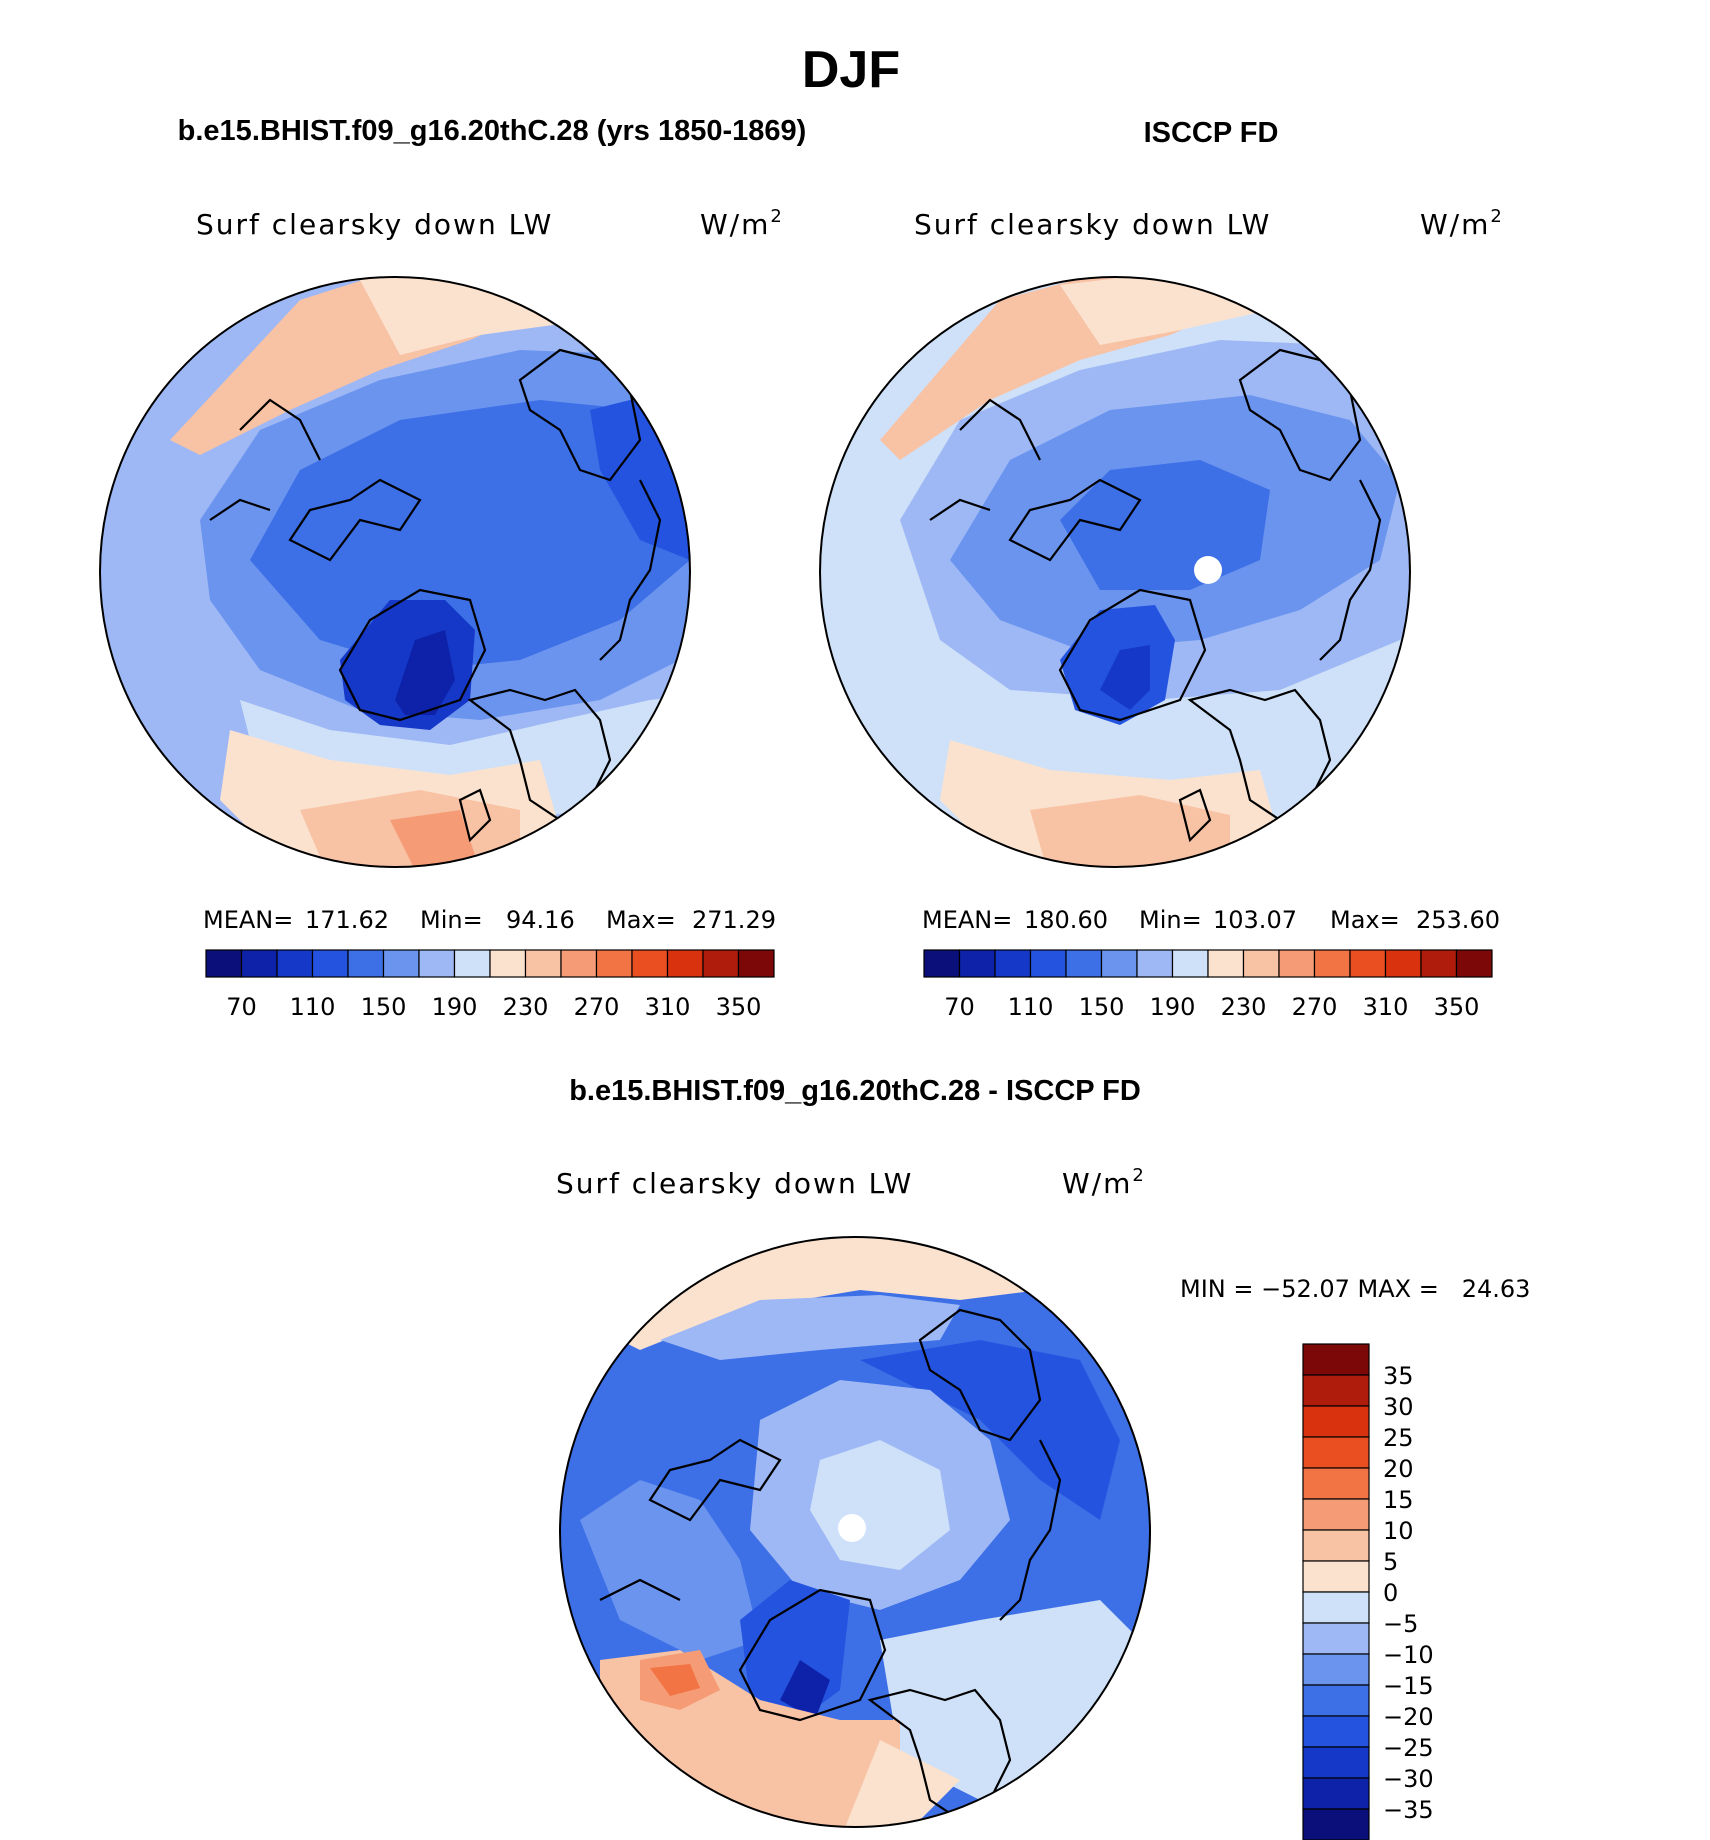 This screenshot has width=1710, height=1840. What do you see at coordinates (1031, 1007) in the screenshot?
I see `panel-b-colorbar-tick-label: 110` at bounding box center [1031, 1007].